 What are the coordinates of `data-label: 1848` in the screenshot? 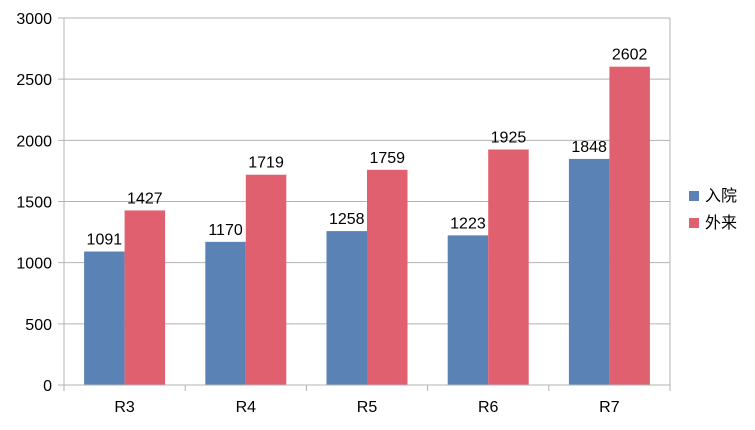 It's located at (589, 147).